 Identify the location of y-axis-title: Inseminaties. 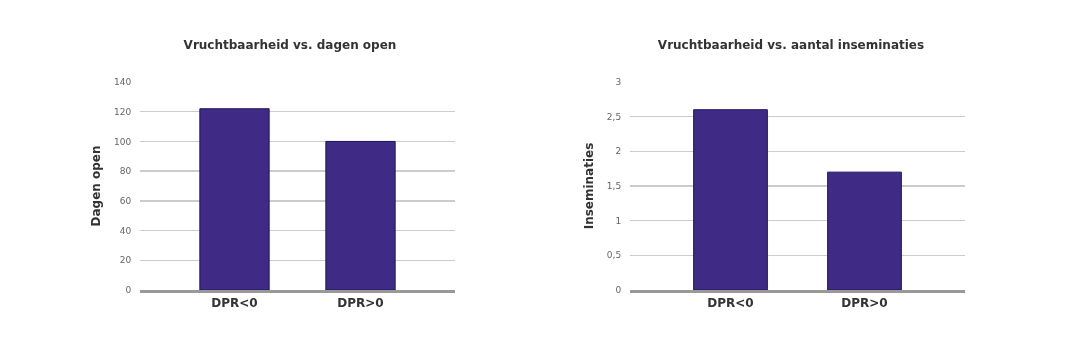
(589, 186).